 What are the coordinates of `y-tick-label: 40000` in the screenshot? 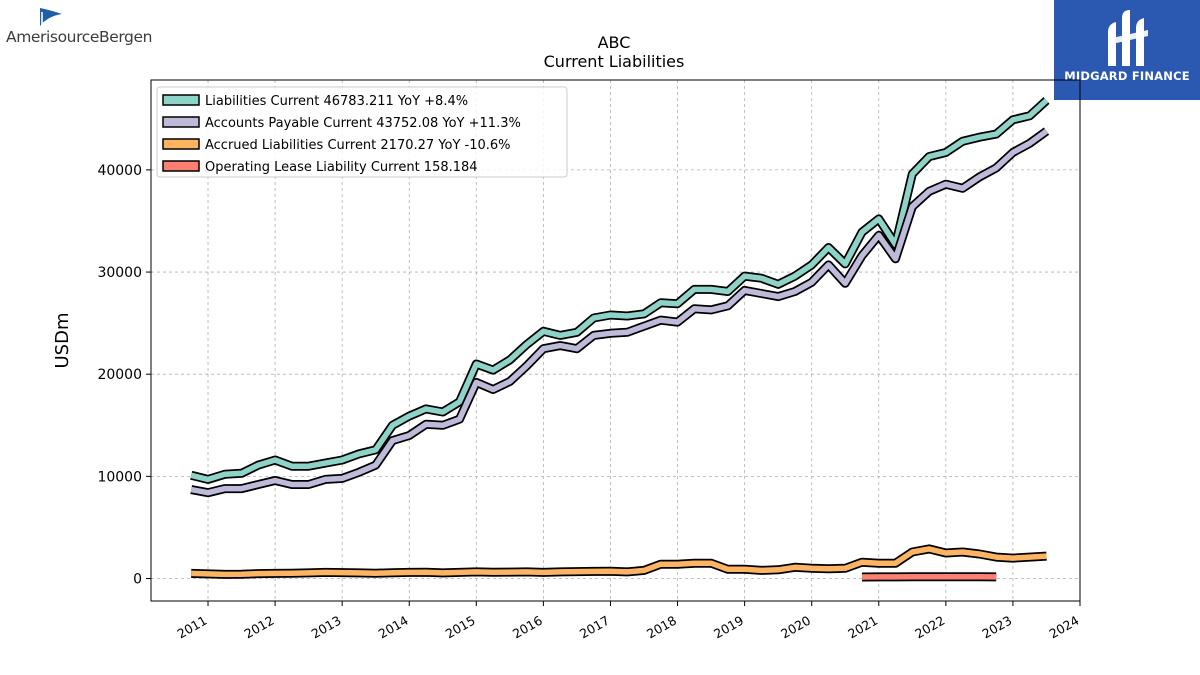 It's located at (119, 171).